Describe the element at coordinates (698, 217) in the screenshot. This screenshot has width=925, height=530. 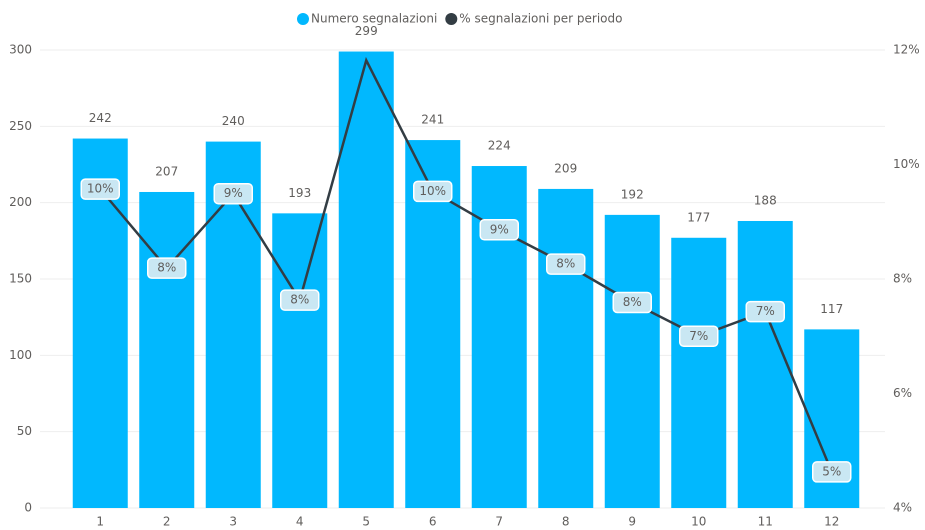
I see `bar-value-label: 177` at that location.